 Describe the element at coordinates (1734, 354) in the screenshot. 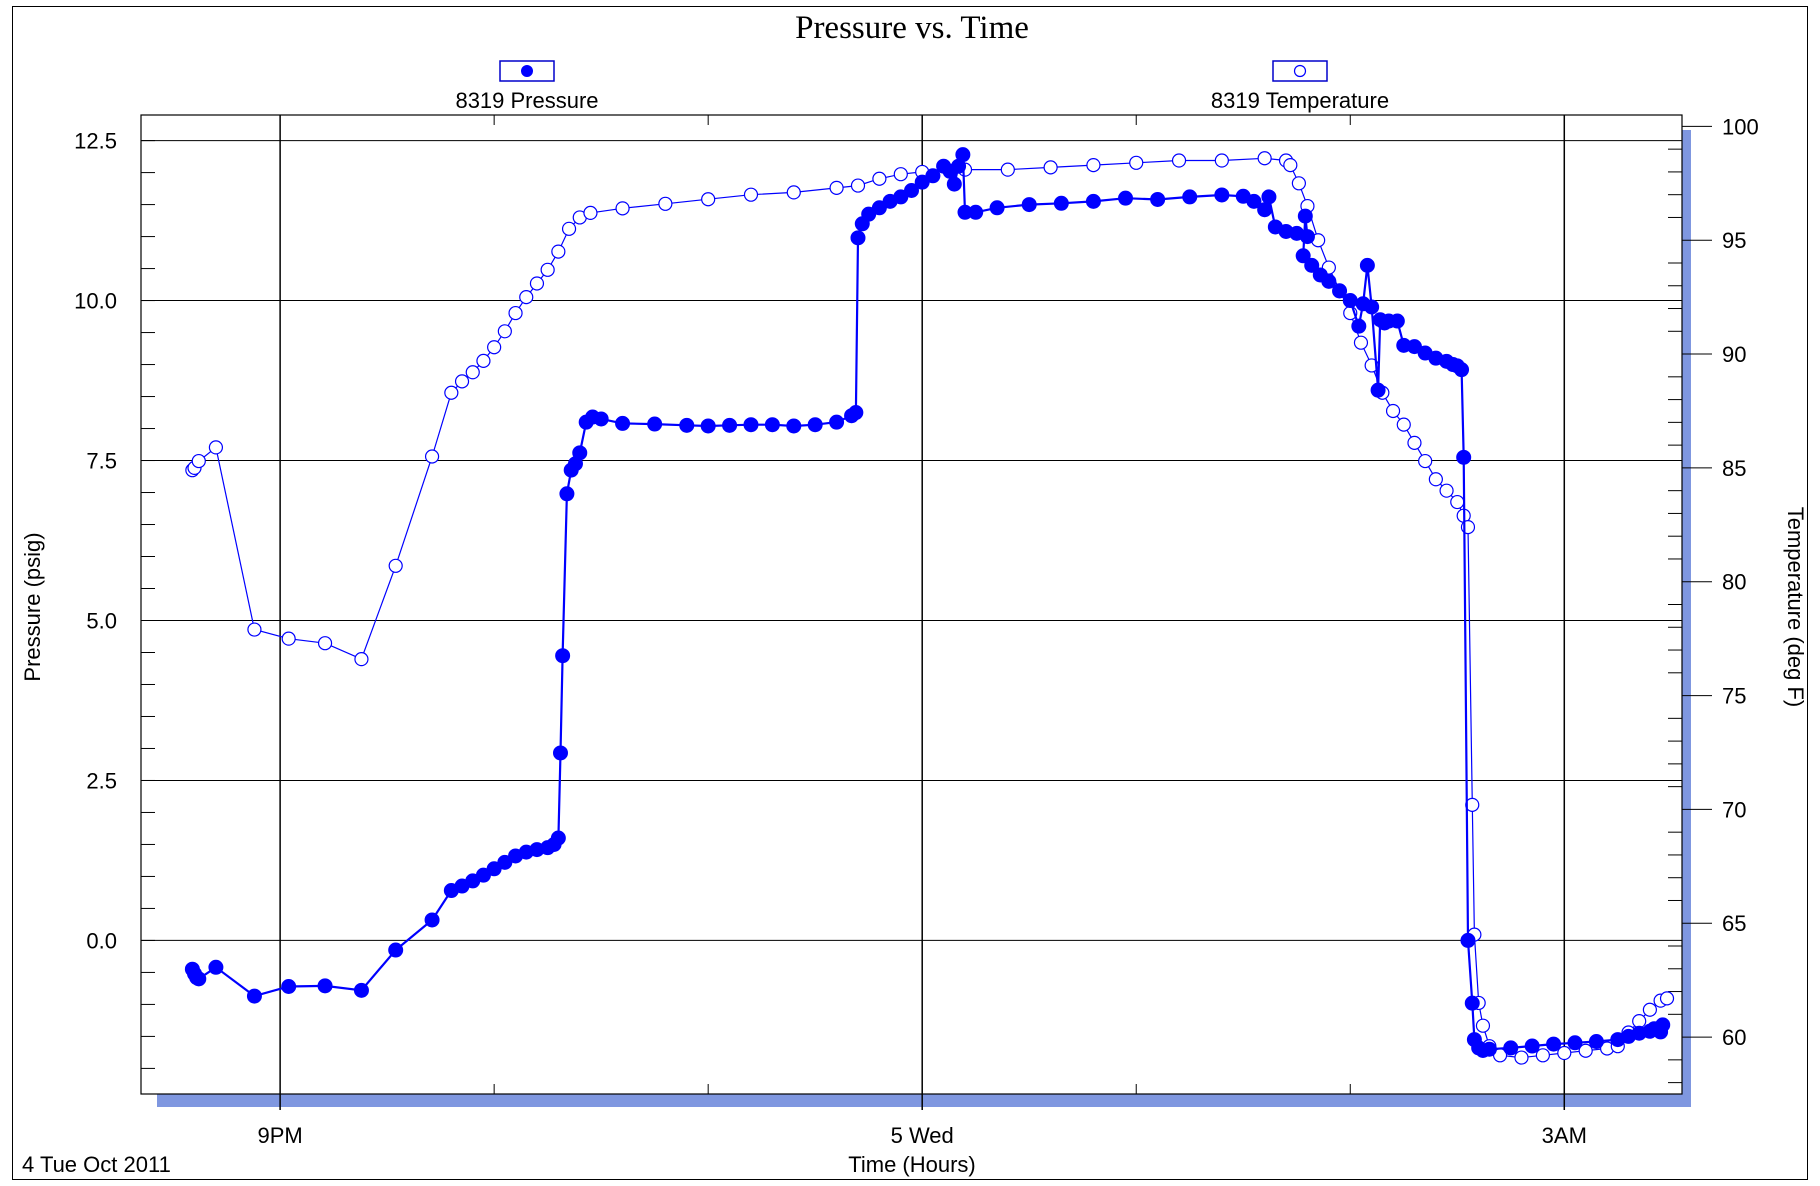

I see `y2-tick-label: 90` at that location.